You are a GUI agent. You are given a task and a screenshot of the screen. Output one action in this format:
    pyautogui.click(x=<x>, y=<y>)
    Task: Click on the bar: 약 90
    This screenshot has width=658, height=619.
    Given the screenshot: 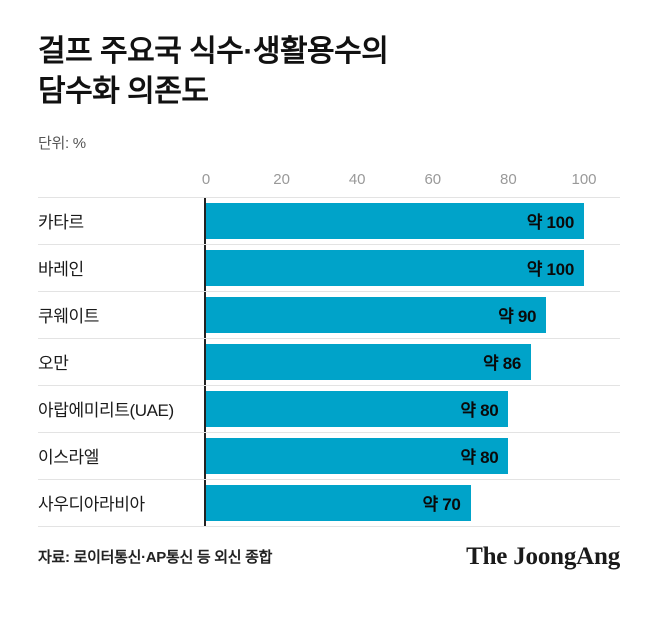 What is the action you would take?
    pyautogui.click(x=376, y=314)
    